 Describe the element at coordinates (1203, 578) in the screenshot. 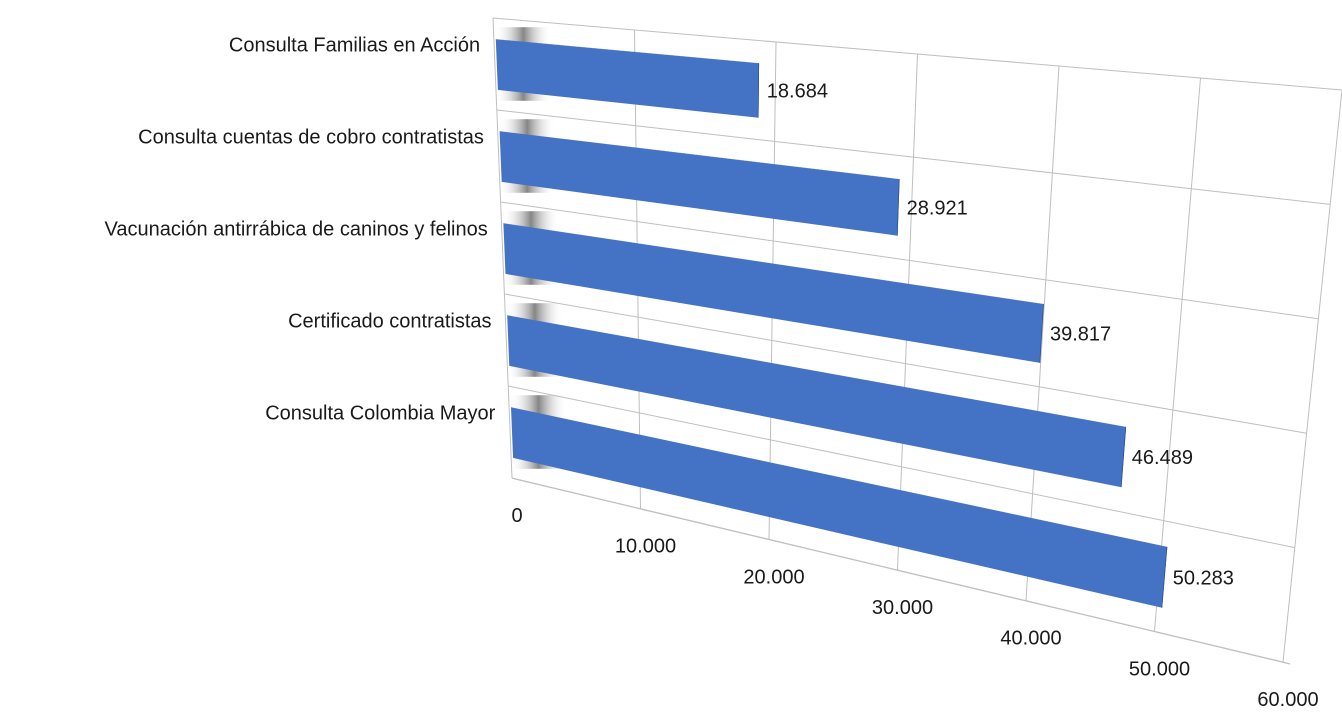

I see `data-label: 50.283` at that location.